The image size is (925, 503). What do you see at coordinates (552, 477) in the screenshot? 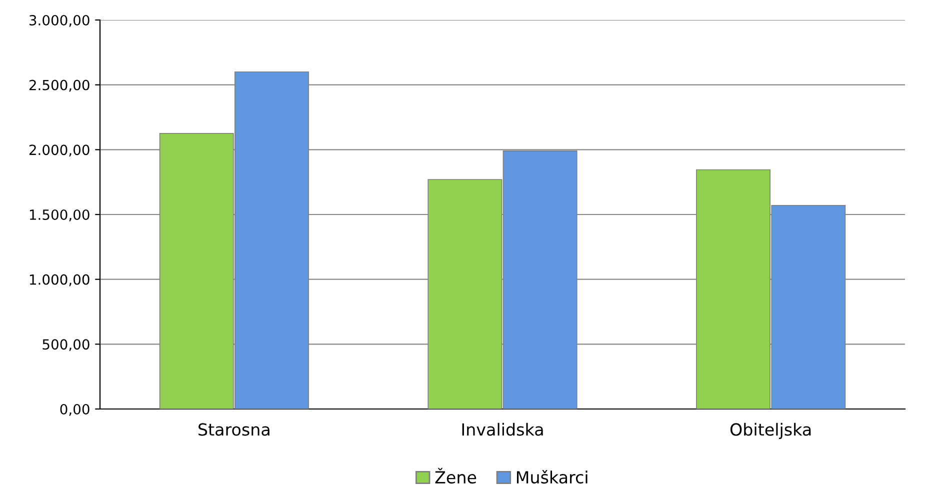
I see `legend-label: Muškarci` at bounding box center [552, 477].